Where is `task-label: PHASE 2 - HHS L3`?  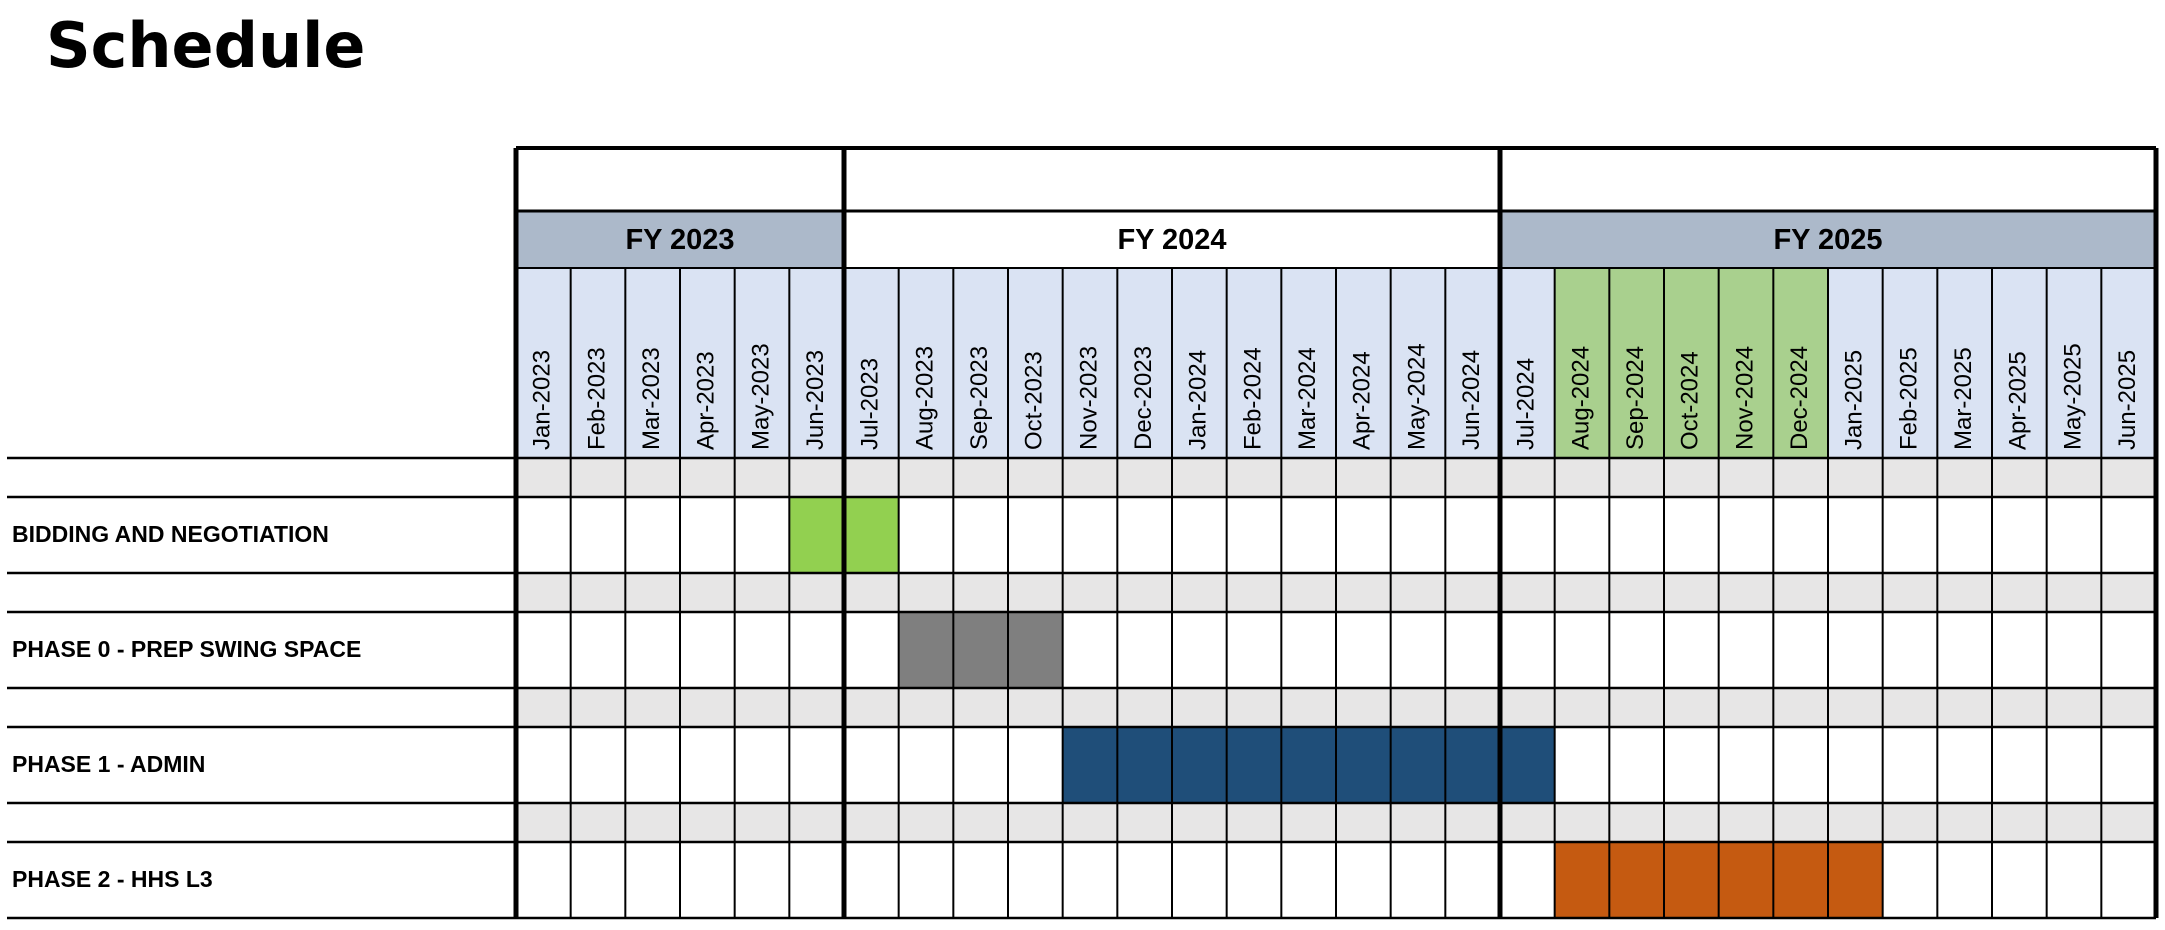 task-label: PHASE 2 - HHS L3 is located at coordinates (112, 879).